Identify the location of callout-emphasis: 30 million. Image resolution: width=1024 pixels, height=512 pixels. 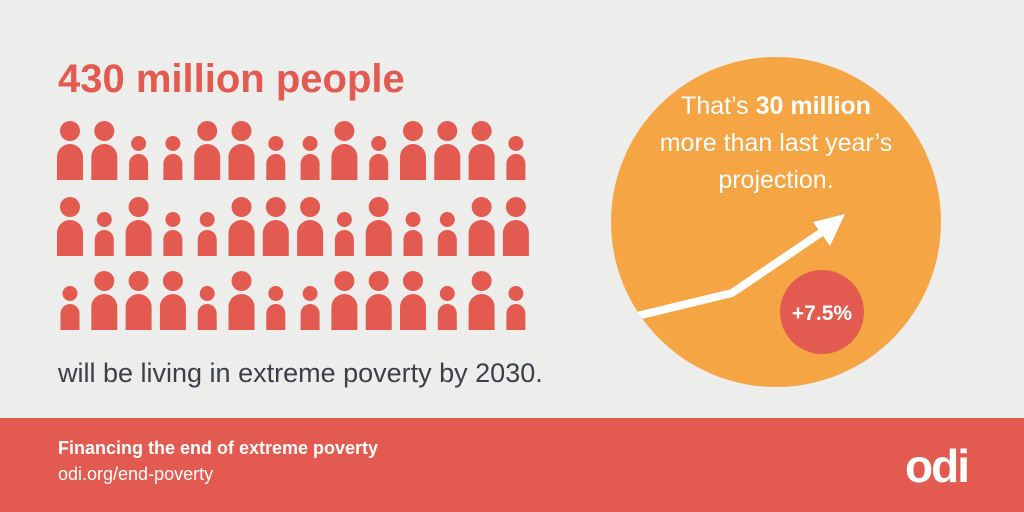
(813, 106).